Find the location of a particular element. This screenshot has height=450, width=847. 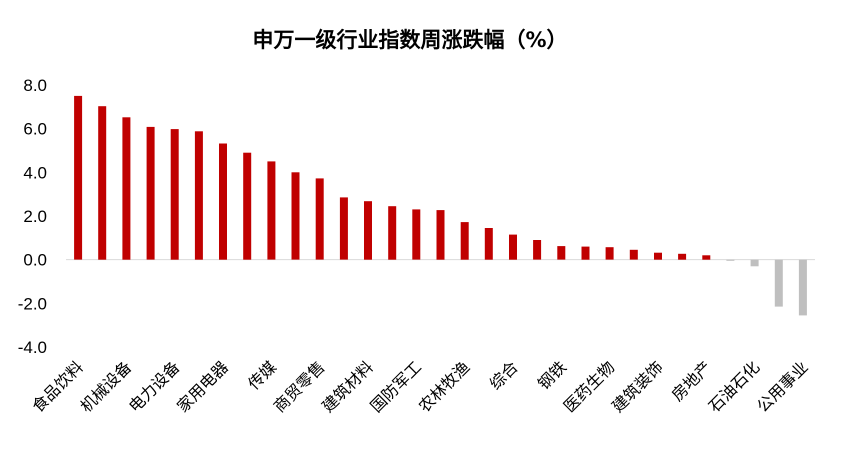

x-tick-label: 传媒 is located at coordinates (262, 375).